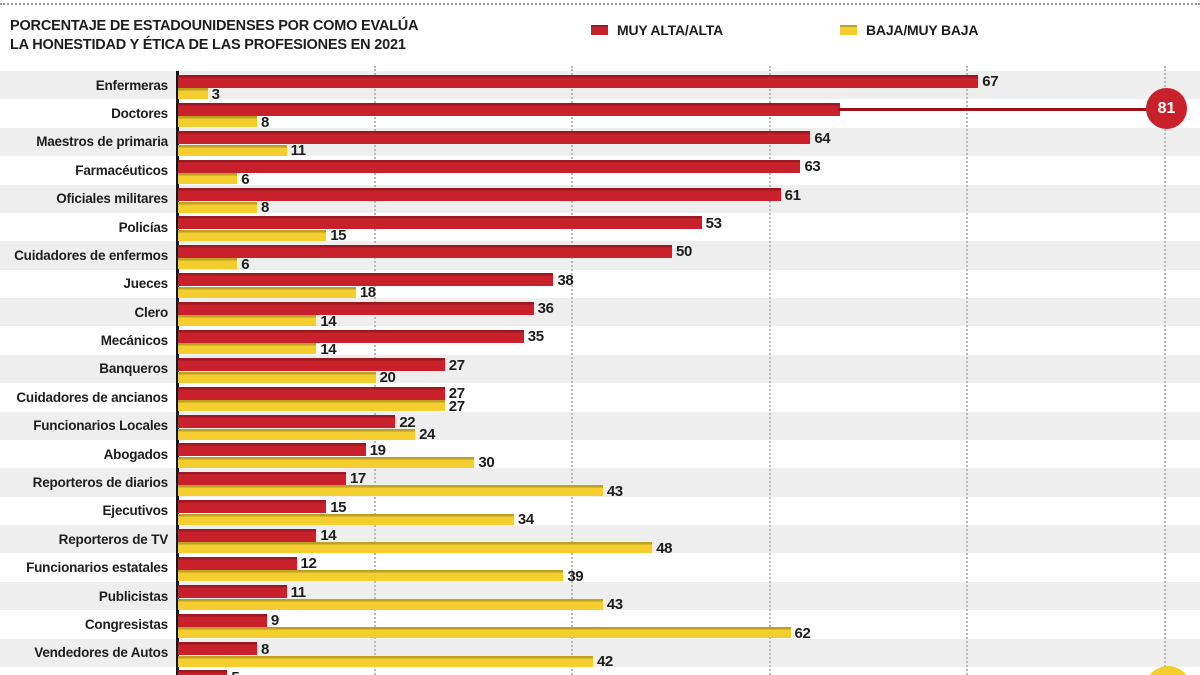 This screenshot has width=1200, height=675. Describe the element at coordinates (139, 114) in the screenshot. I see `row-label: Doctores` at that location.